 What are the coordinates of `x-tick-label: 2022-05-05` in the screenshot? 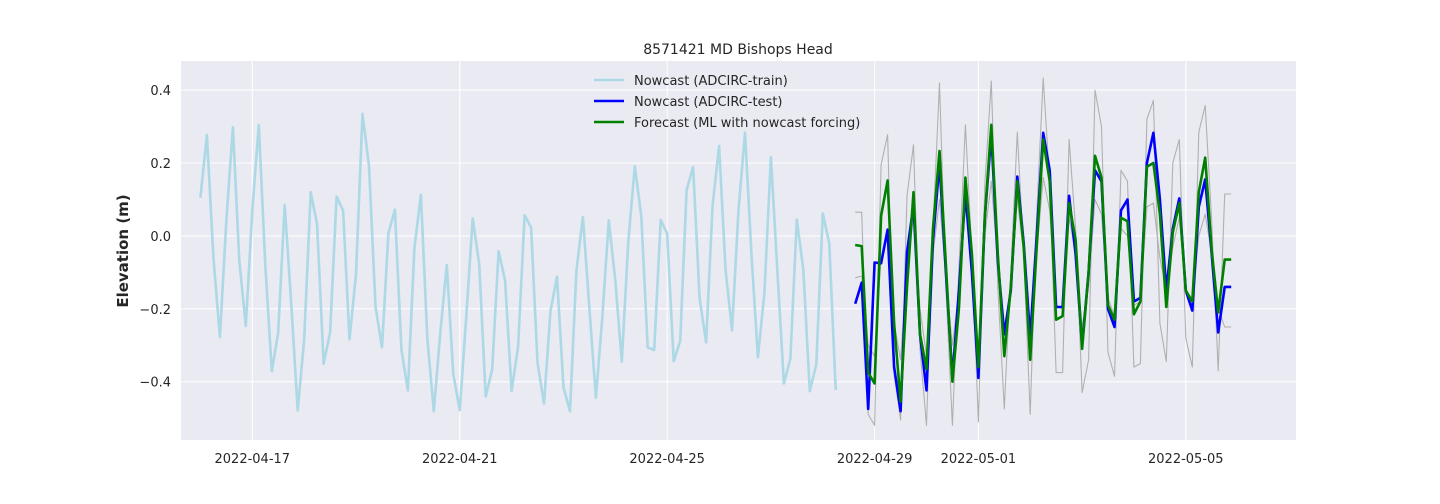 It's located at (1186, 459).